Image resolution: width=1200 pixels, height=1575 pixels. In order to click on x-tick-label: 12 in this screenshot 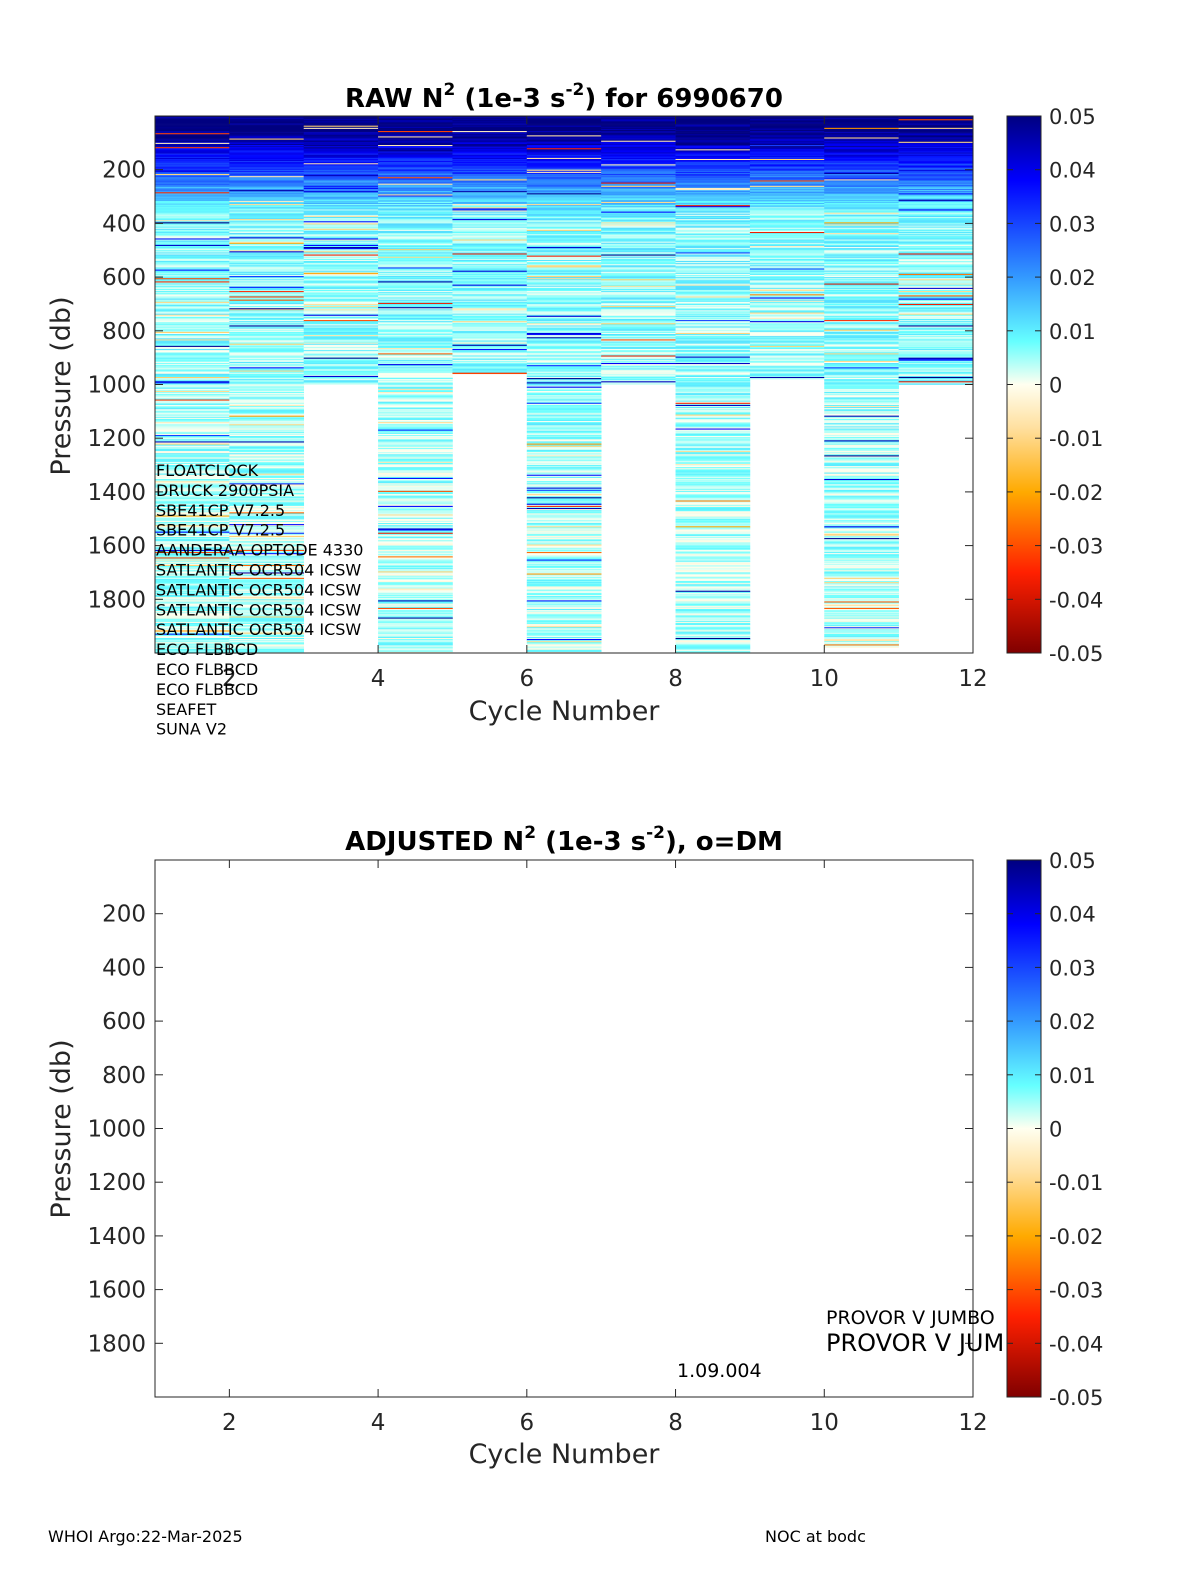, I will do `click(972, 679)`.